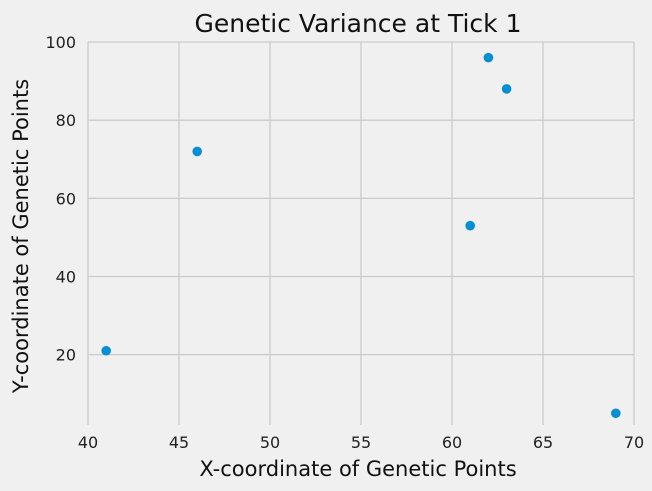 The height and width of the screenshot is (491, 652). What do you see at coordinates (452, 442) in the screenshot?
I see `x-tick-label: 60` at bounding box center [452, 442].